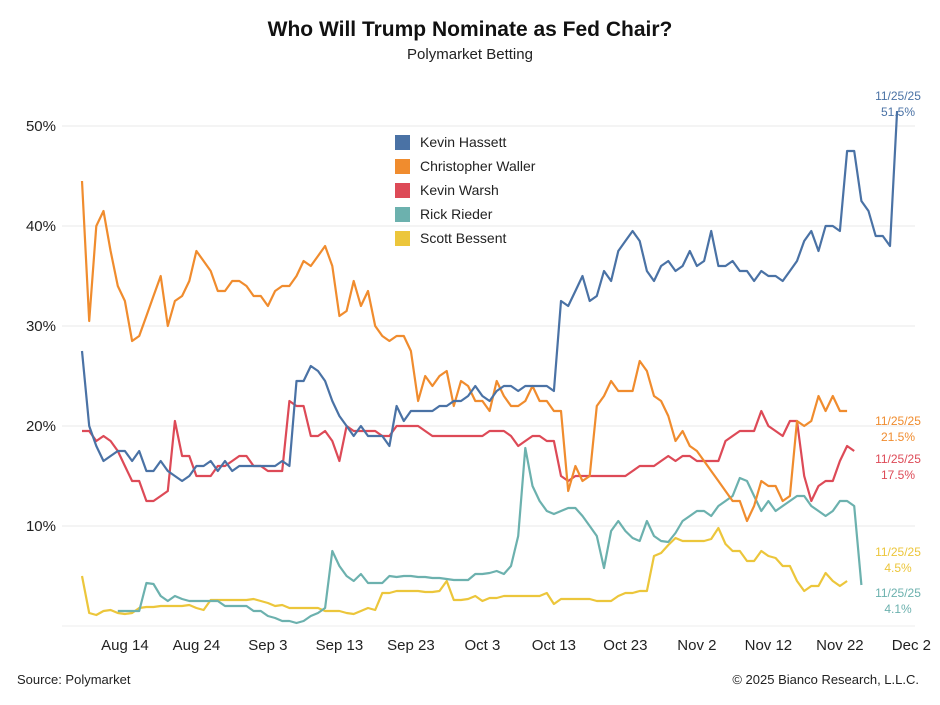 This screenshot has height=705, width=940. Describe the element at coordinates (840, 645) in the screenshot. I see `x-tick-label: Nov 22` at that location.